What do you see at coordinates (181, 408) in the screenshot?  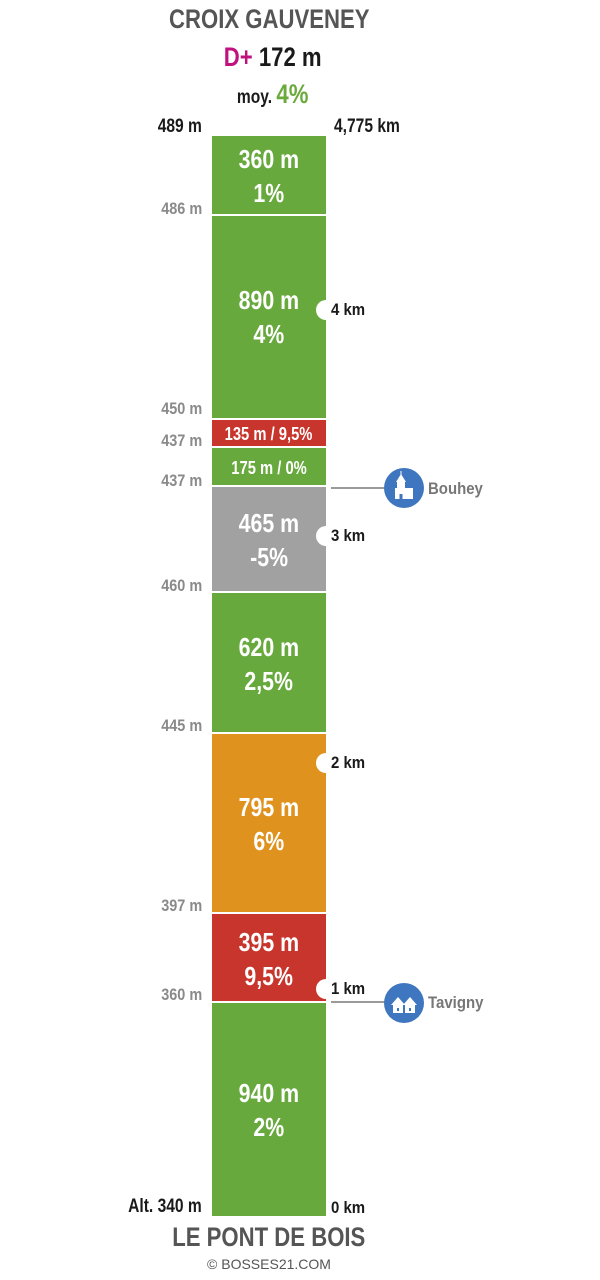 I see `altitude-label: 450 m` at bounding box center [181, 408].